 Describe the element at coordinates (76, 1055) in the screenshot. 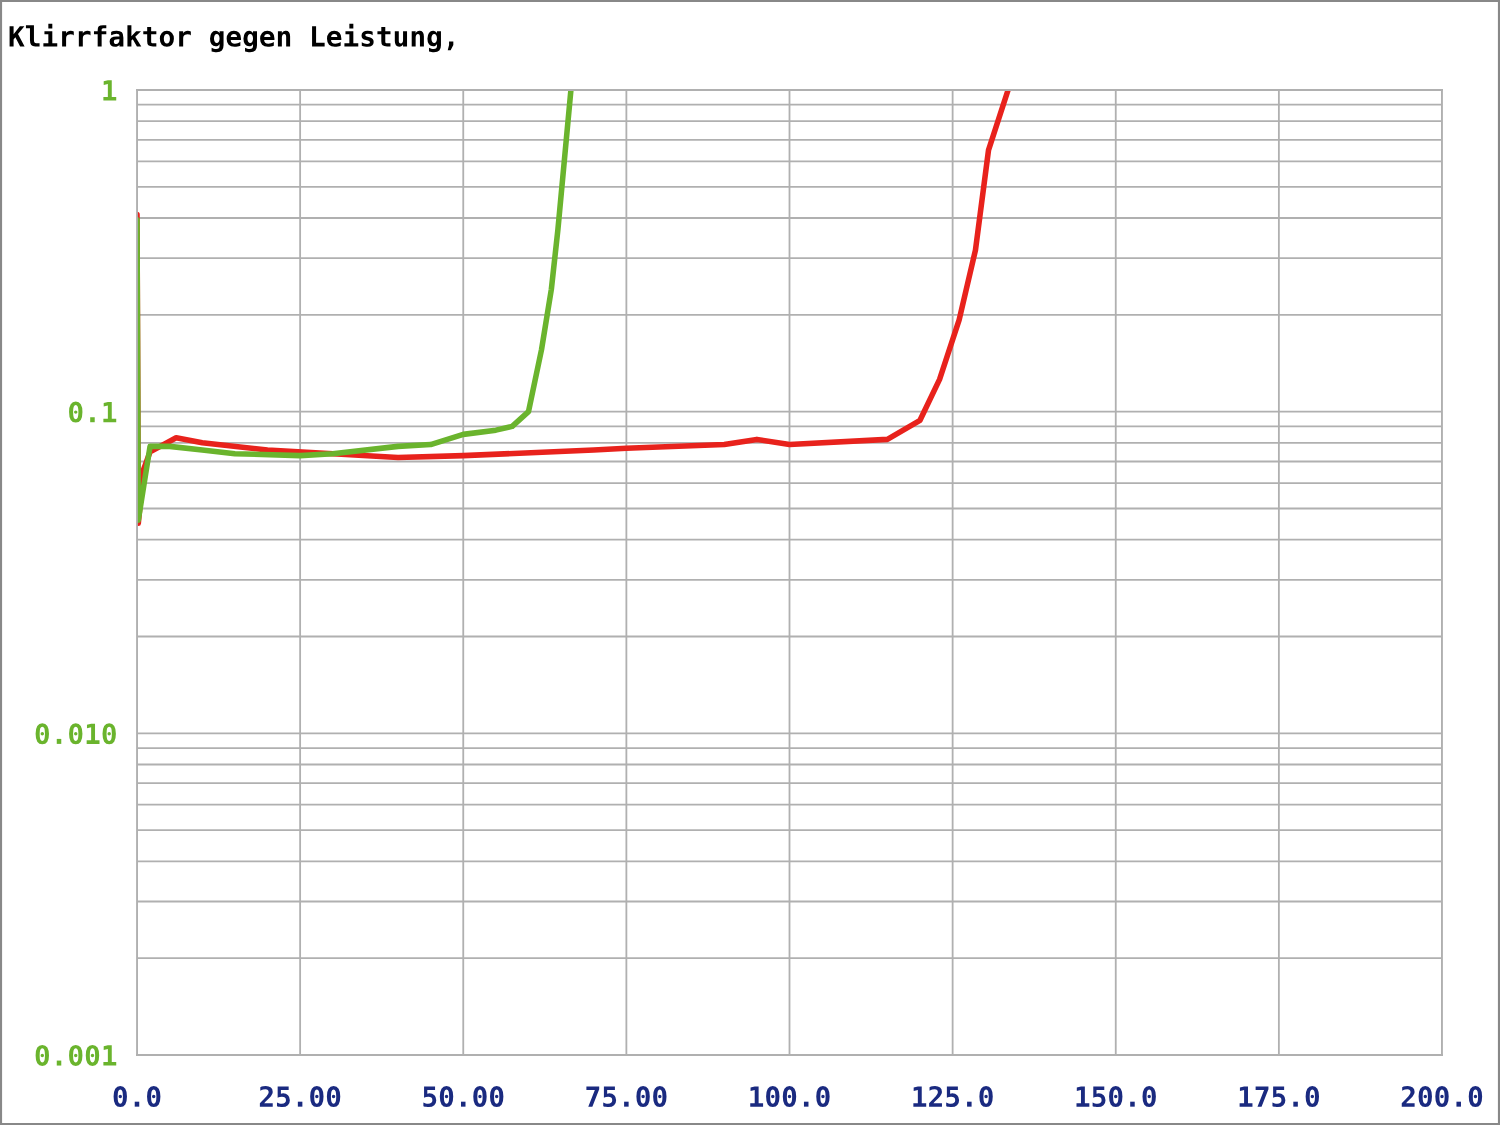

I see `y-tick-label: 0.001` at that location.